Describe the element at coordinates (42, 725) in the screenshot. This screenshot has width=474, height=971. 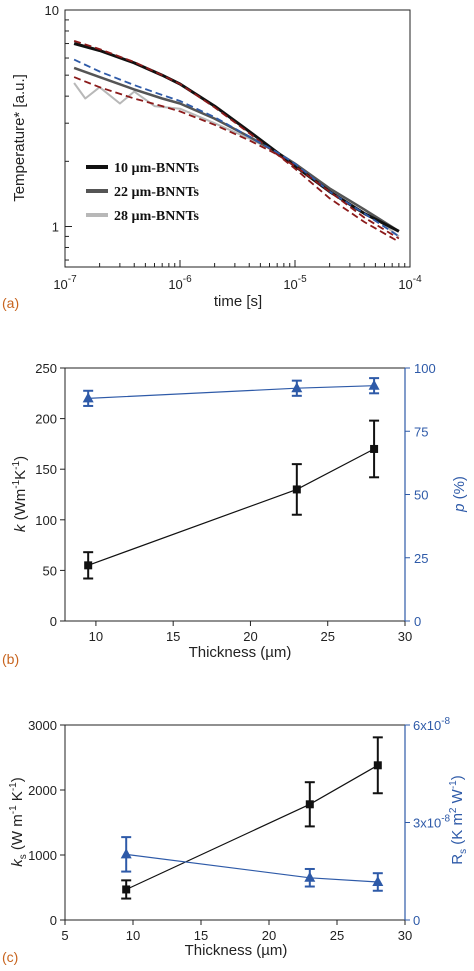
I see `panel-c-left-y-tick-label: 3000` at that location.